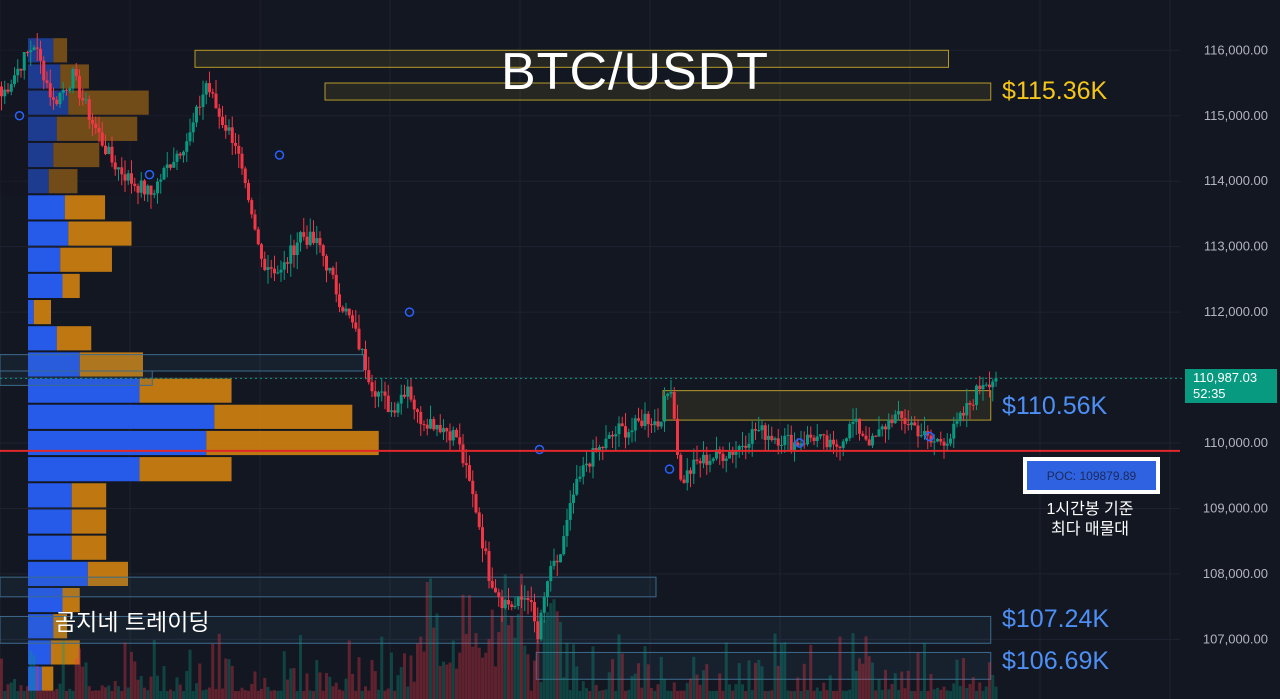  What do you see at coordinates (1236, 180) in the screenshot?
I see `y-tick-label: 114,000.00` at bounding box center [1236, 180].